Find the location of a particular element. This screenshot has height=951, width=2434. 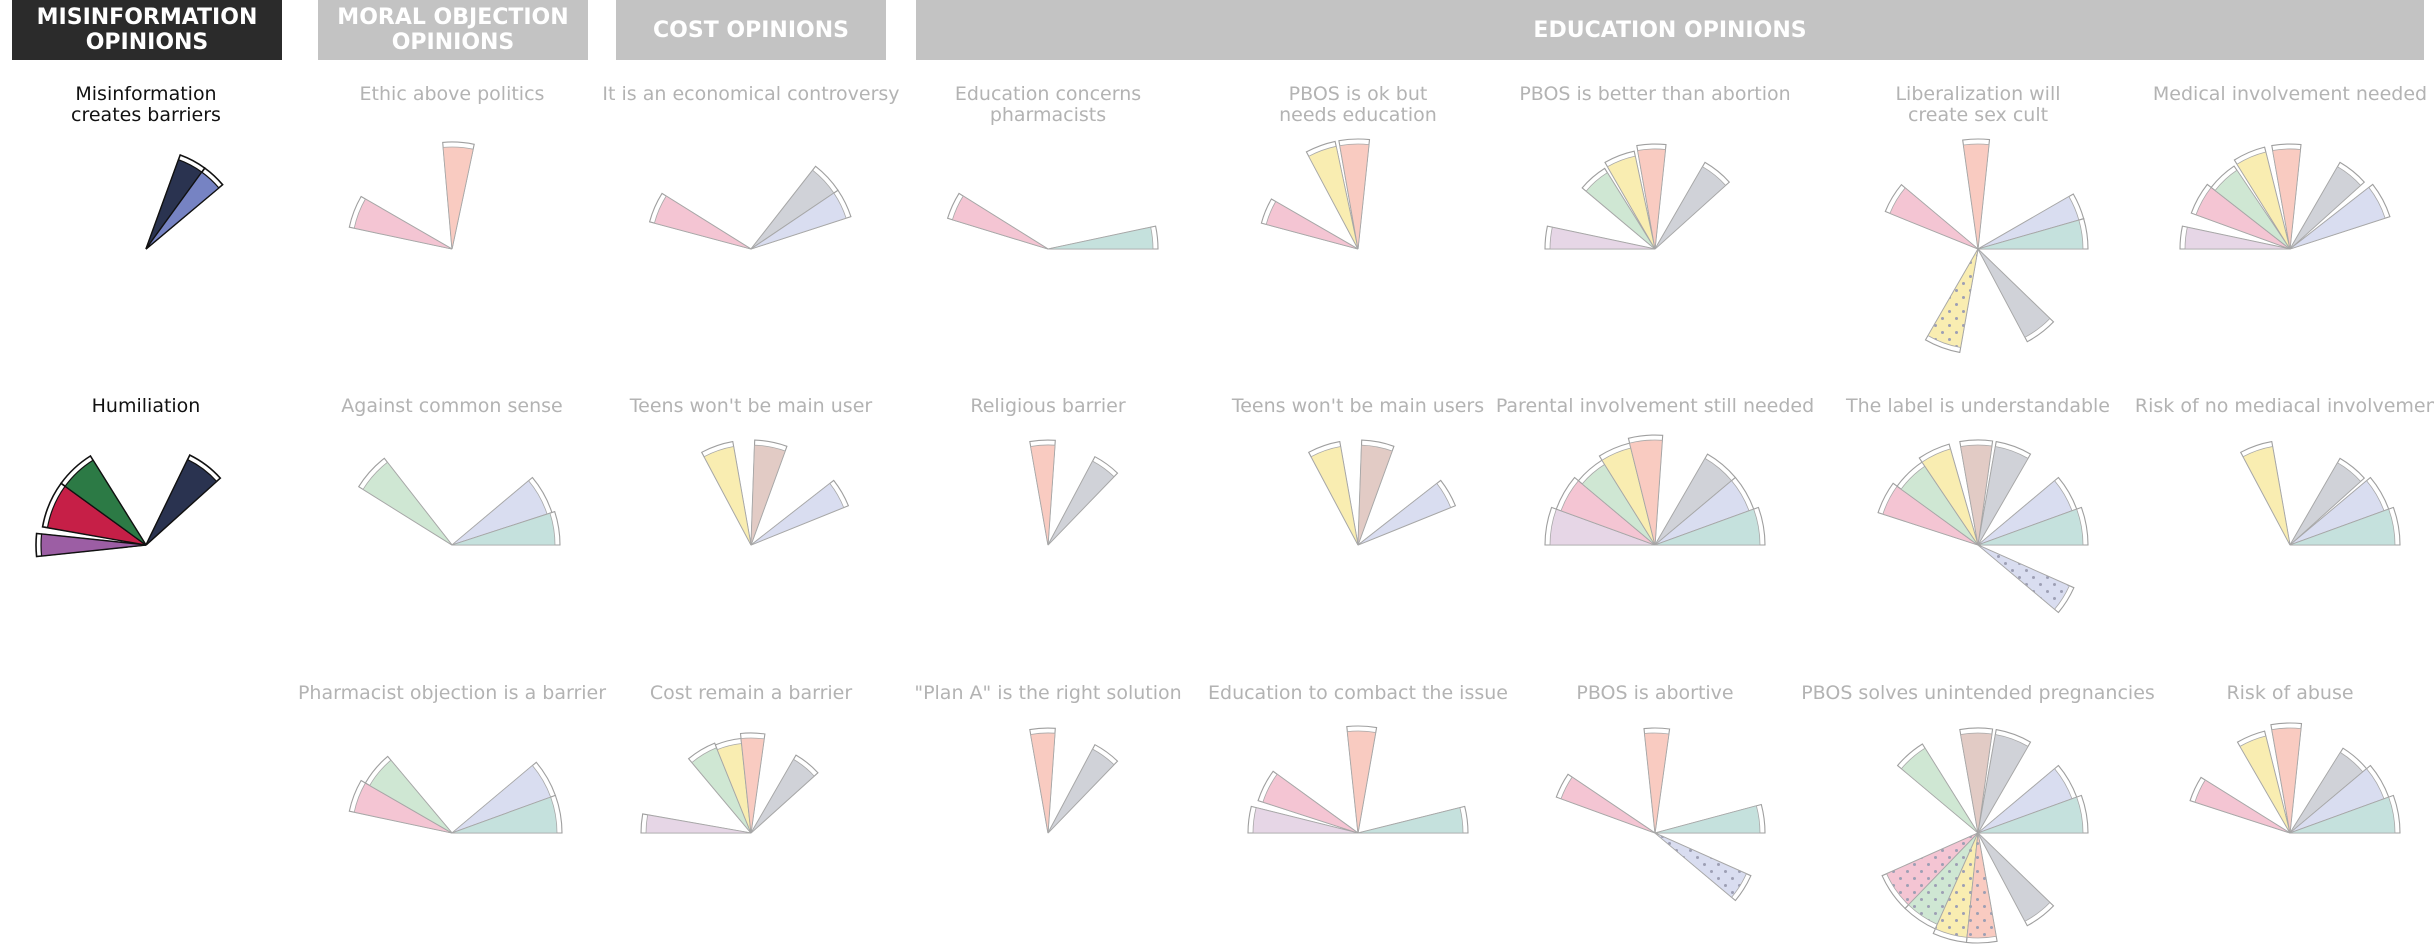

glyph-label: Parental involvement still needed is located at coordinates (1655, 406).